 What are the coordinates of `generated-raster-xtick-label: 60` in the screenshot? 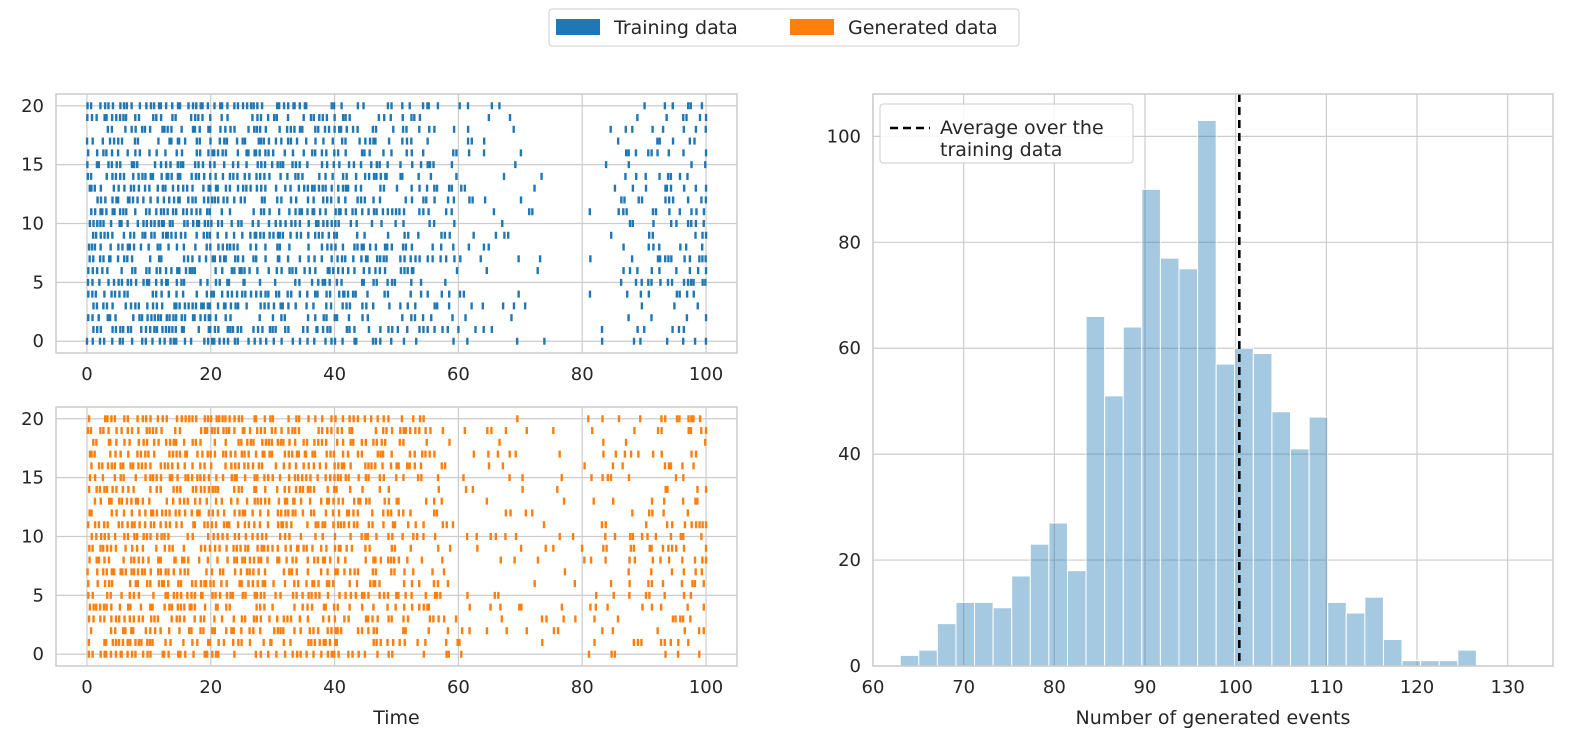 It's located at (458, 687).